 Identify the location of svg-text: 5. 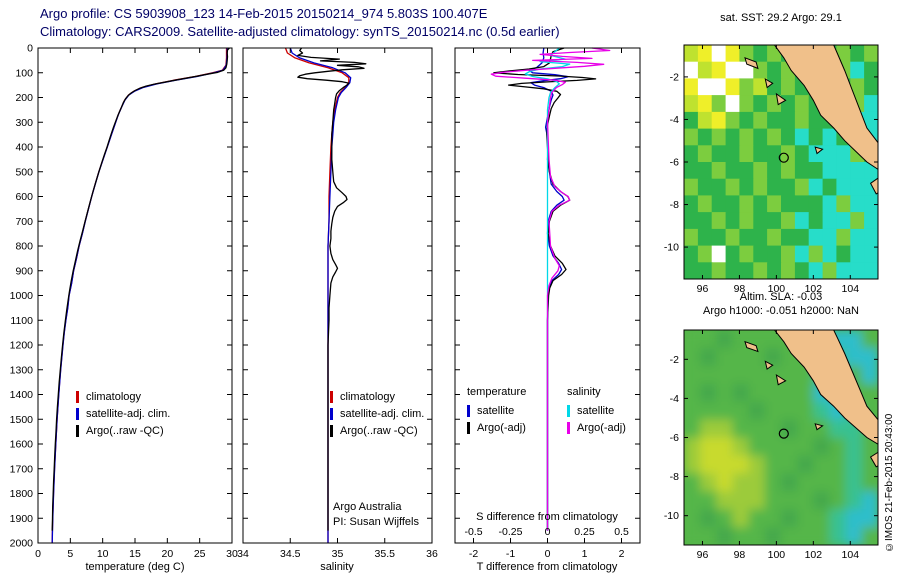
(70, 554).